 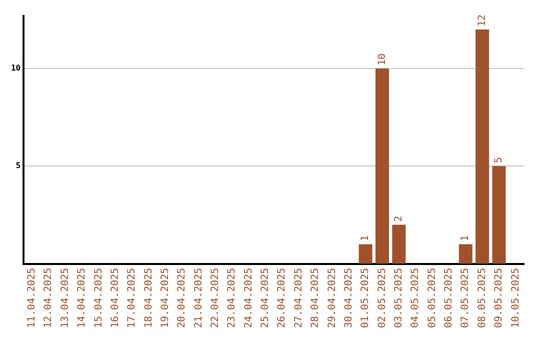 I want to click on data-label: 5, so click(x=499, y=160).